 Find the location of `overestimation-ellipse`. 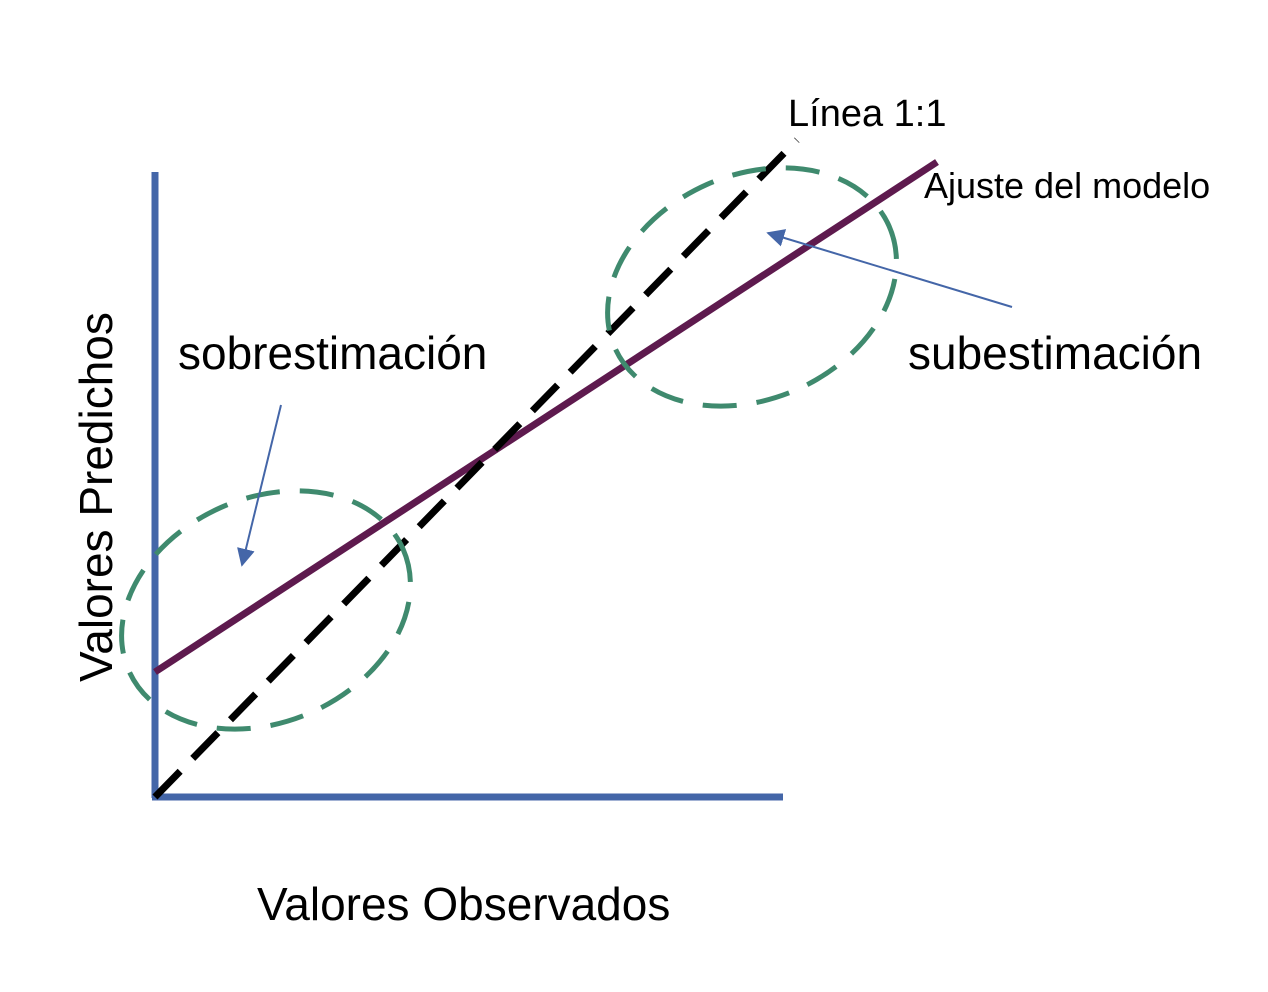

overestimation-ellipse is located at coordinates (266, 610).